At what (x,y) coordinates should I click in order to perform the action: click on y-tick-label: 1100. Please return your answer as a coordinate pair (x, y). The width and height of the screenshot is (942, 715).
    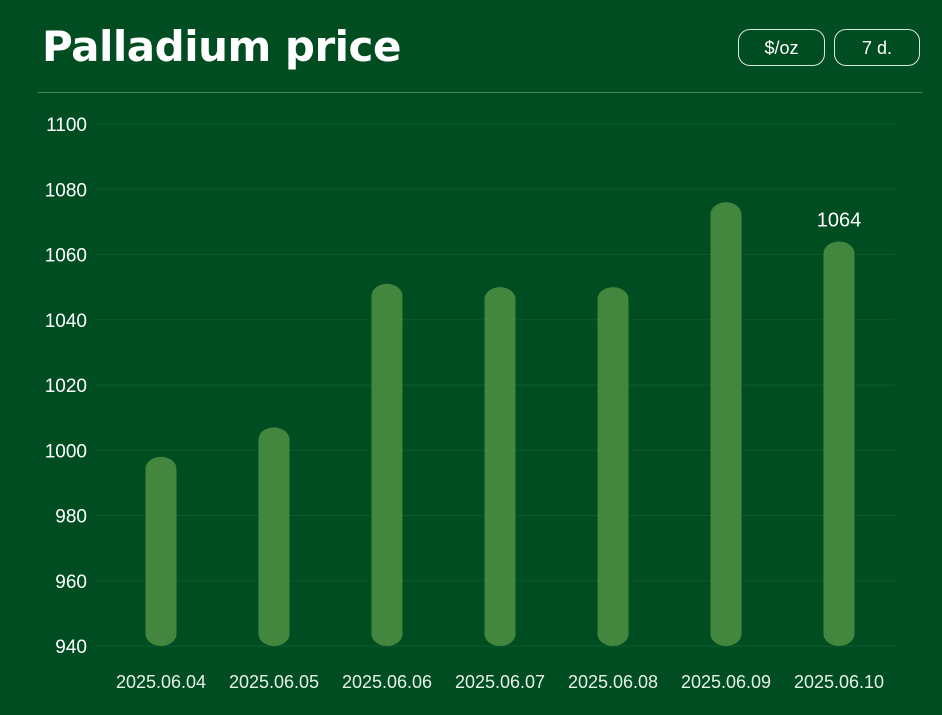
    Looking at the image, I should click on (66, 125).